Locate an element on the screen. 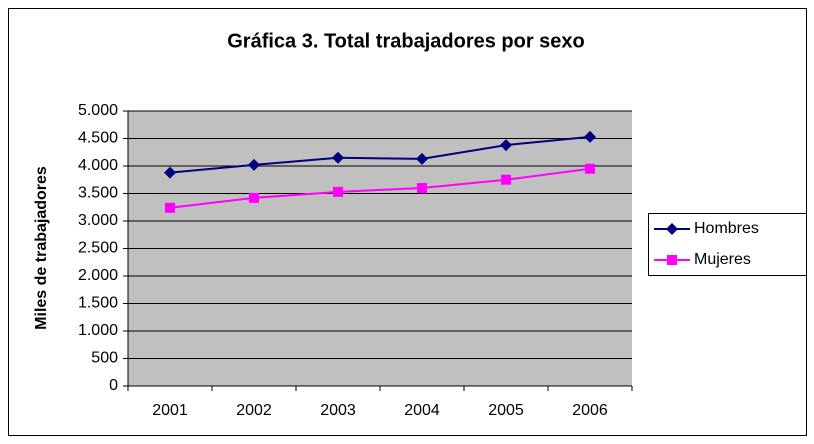  legend-label: Mujeres is located at coordinates (722, 259).